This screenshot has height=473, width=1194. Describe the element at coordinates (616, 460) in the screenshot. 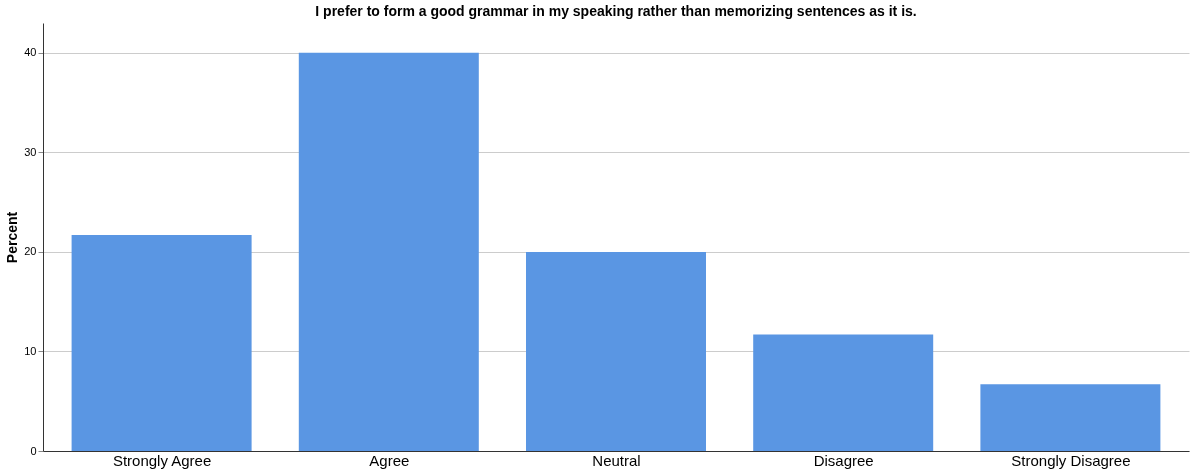

I see `x-tick-label: Neutral` at that location.